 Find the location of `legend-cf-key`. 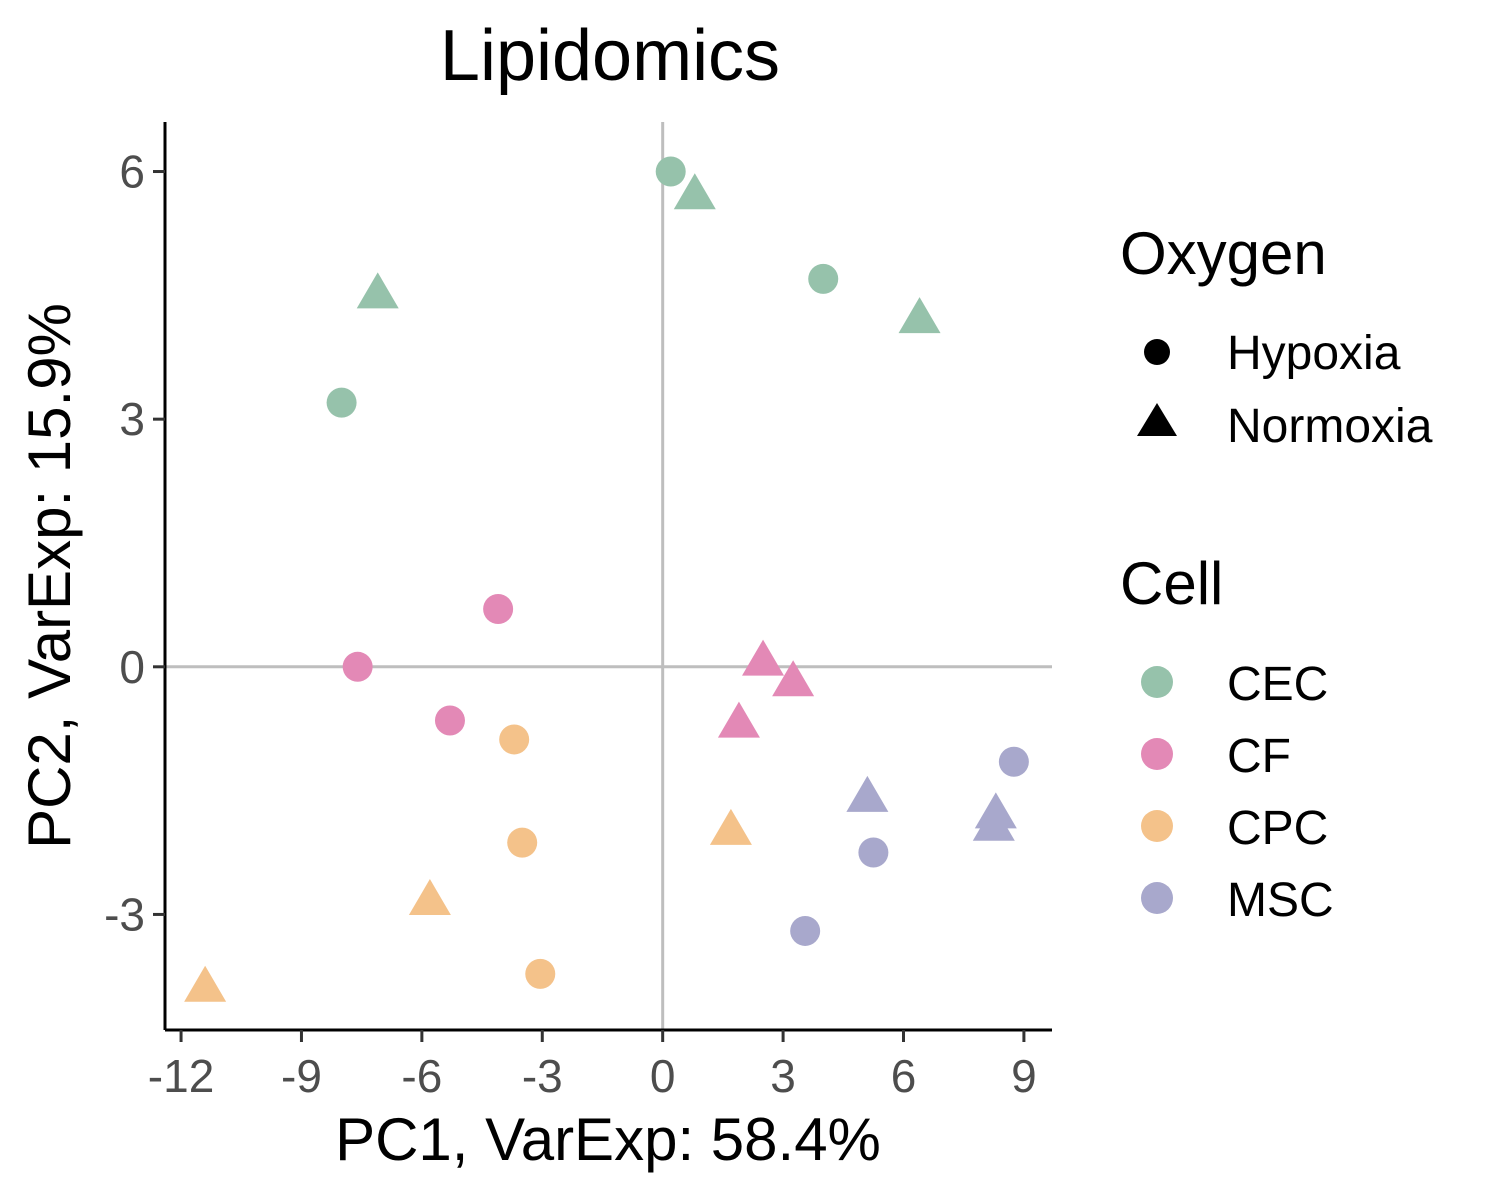

legend-cf-key is located at coordinates (1157, 754).